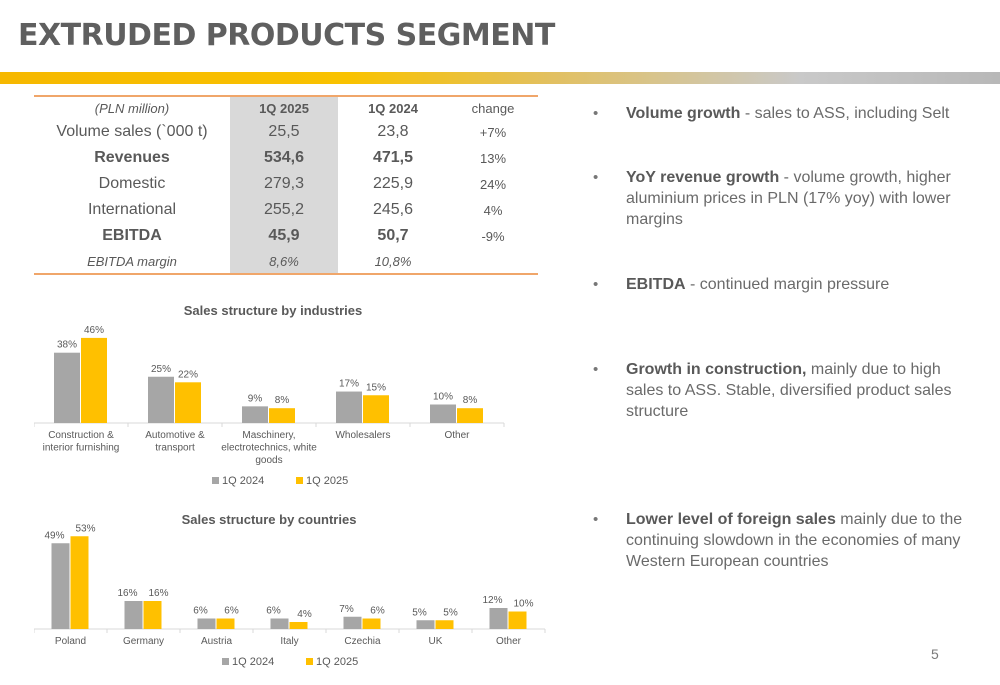  Describe the element at coordinates (656, 284) in the screenshot. I see `bullet-heading: EBITDA` at that location.